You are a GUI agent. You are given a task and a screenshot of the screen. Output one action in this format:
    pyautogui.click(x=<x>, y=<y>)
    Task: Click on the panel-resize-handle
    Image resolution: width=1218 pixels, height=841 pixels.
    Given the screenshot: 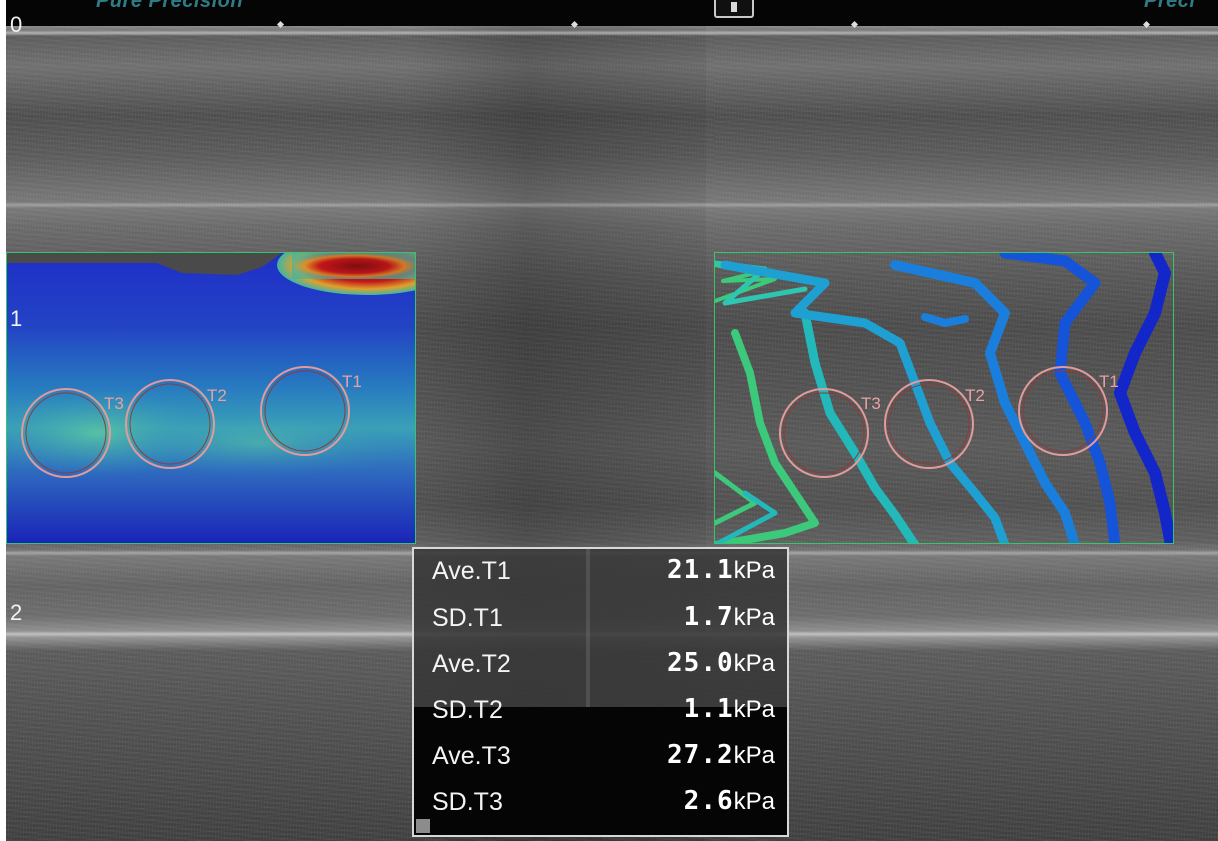 What is the action you would take?
    pyautogui.click(x=423, y=826)
    